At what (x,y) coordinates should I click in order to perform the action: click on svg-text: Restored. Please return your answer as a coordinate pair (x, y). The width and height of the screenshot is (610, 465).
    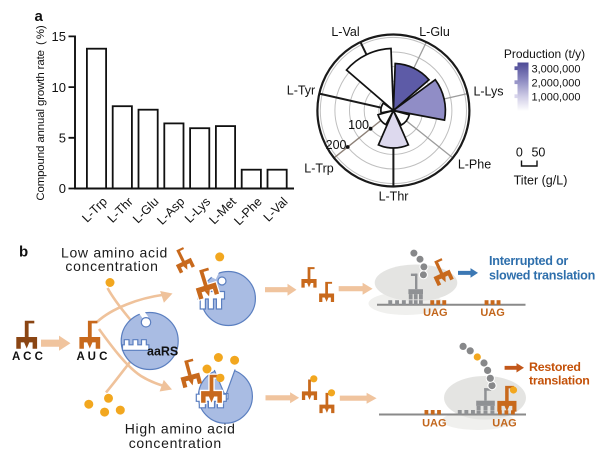
    Looking at the image, I should click on (555, 367).